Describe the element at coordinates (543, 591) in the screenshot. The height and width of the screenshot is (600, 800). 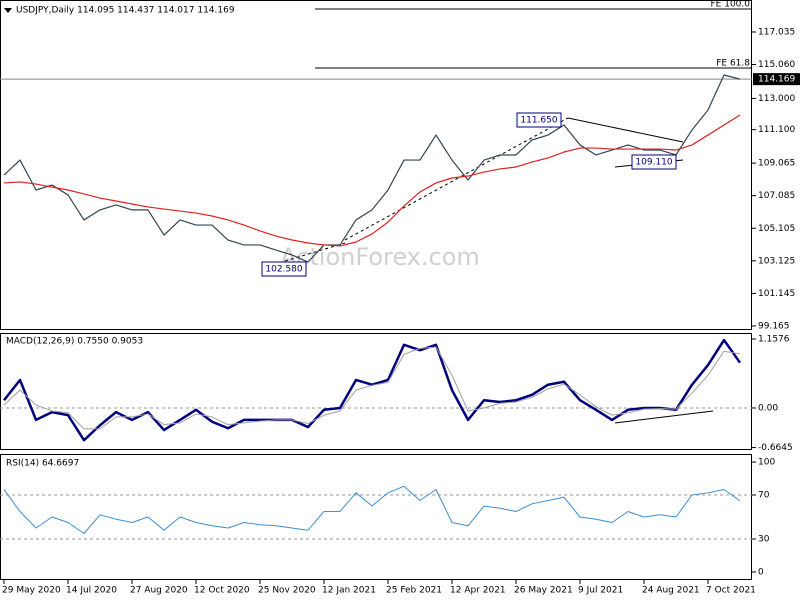
I see `x-tick-label: 26 May 2021` at that location.